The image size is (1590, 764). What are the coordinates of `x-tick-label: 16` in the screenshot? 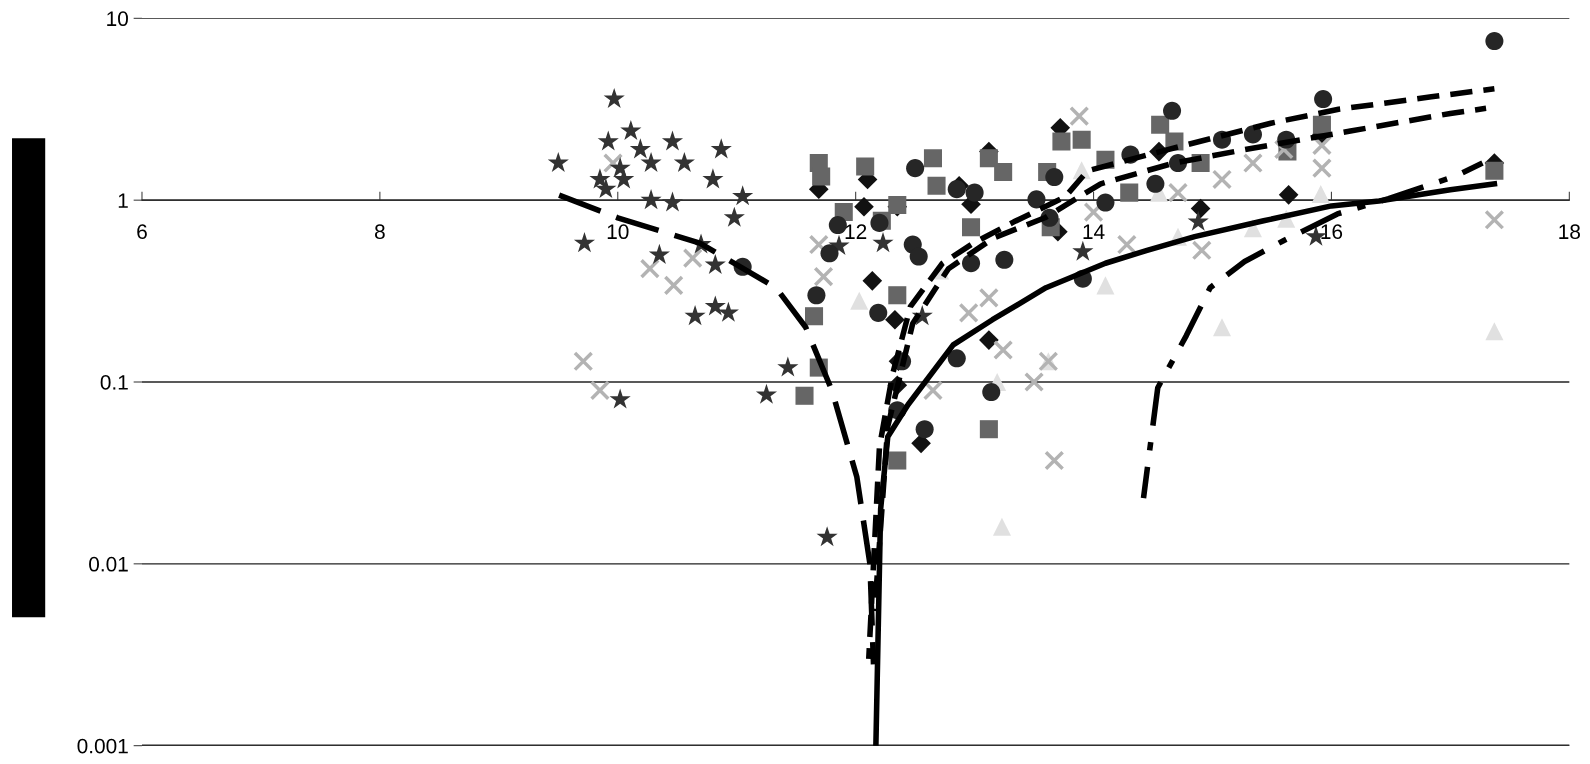 It's located at (1332, 232).